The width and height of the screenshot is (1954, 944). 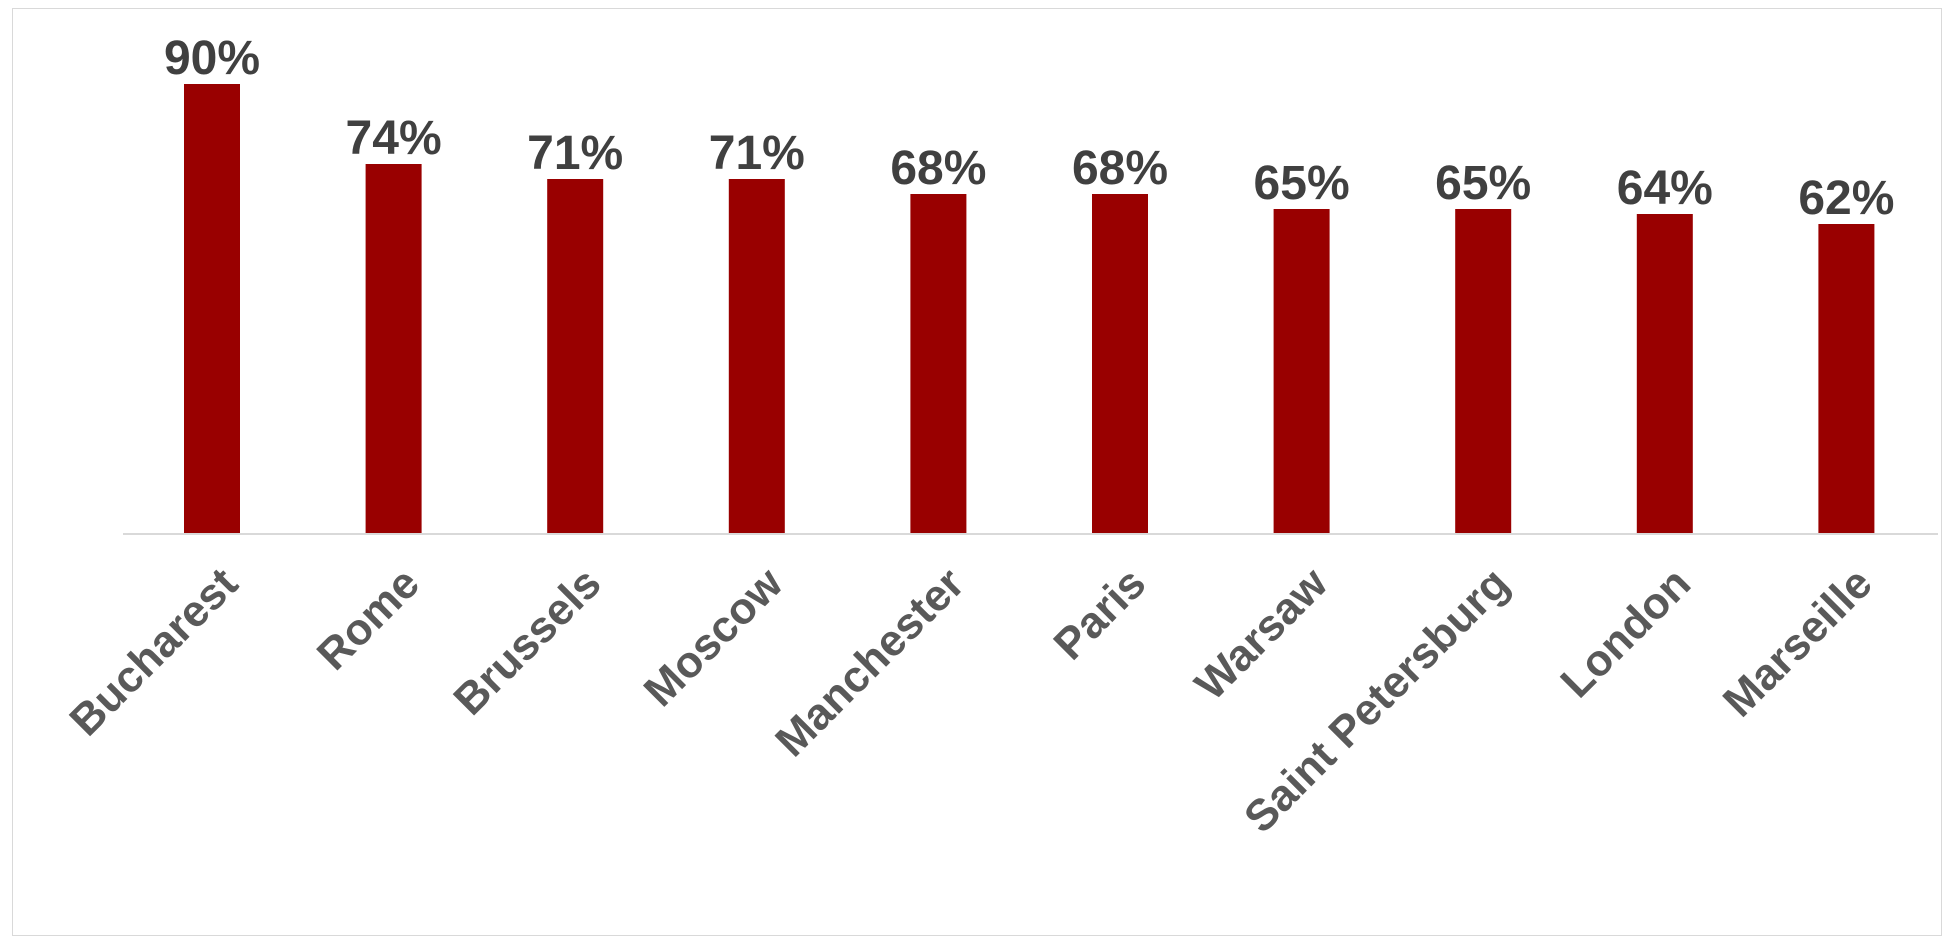 I want to click on x-tick-label: Paris, so click(x=1100, y=614).